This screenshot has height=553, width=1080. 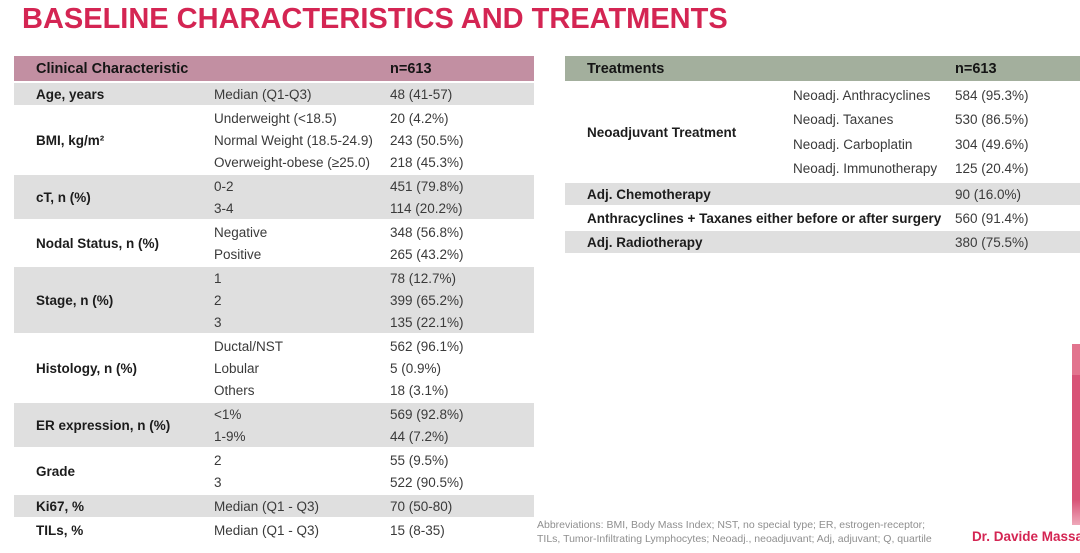 I want to click on group-rows: 2 55 (9.5%) 3 522 (90.5%), so click(x=374, y=471).